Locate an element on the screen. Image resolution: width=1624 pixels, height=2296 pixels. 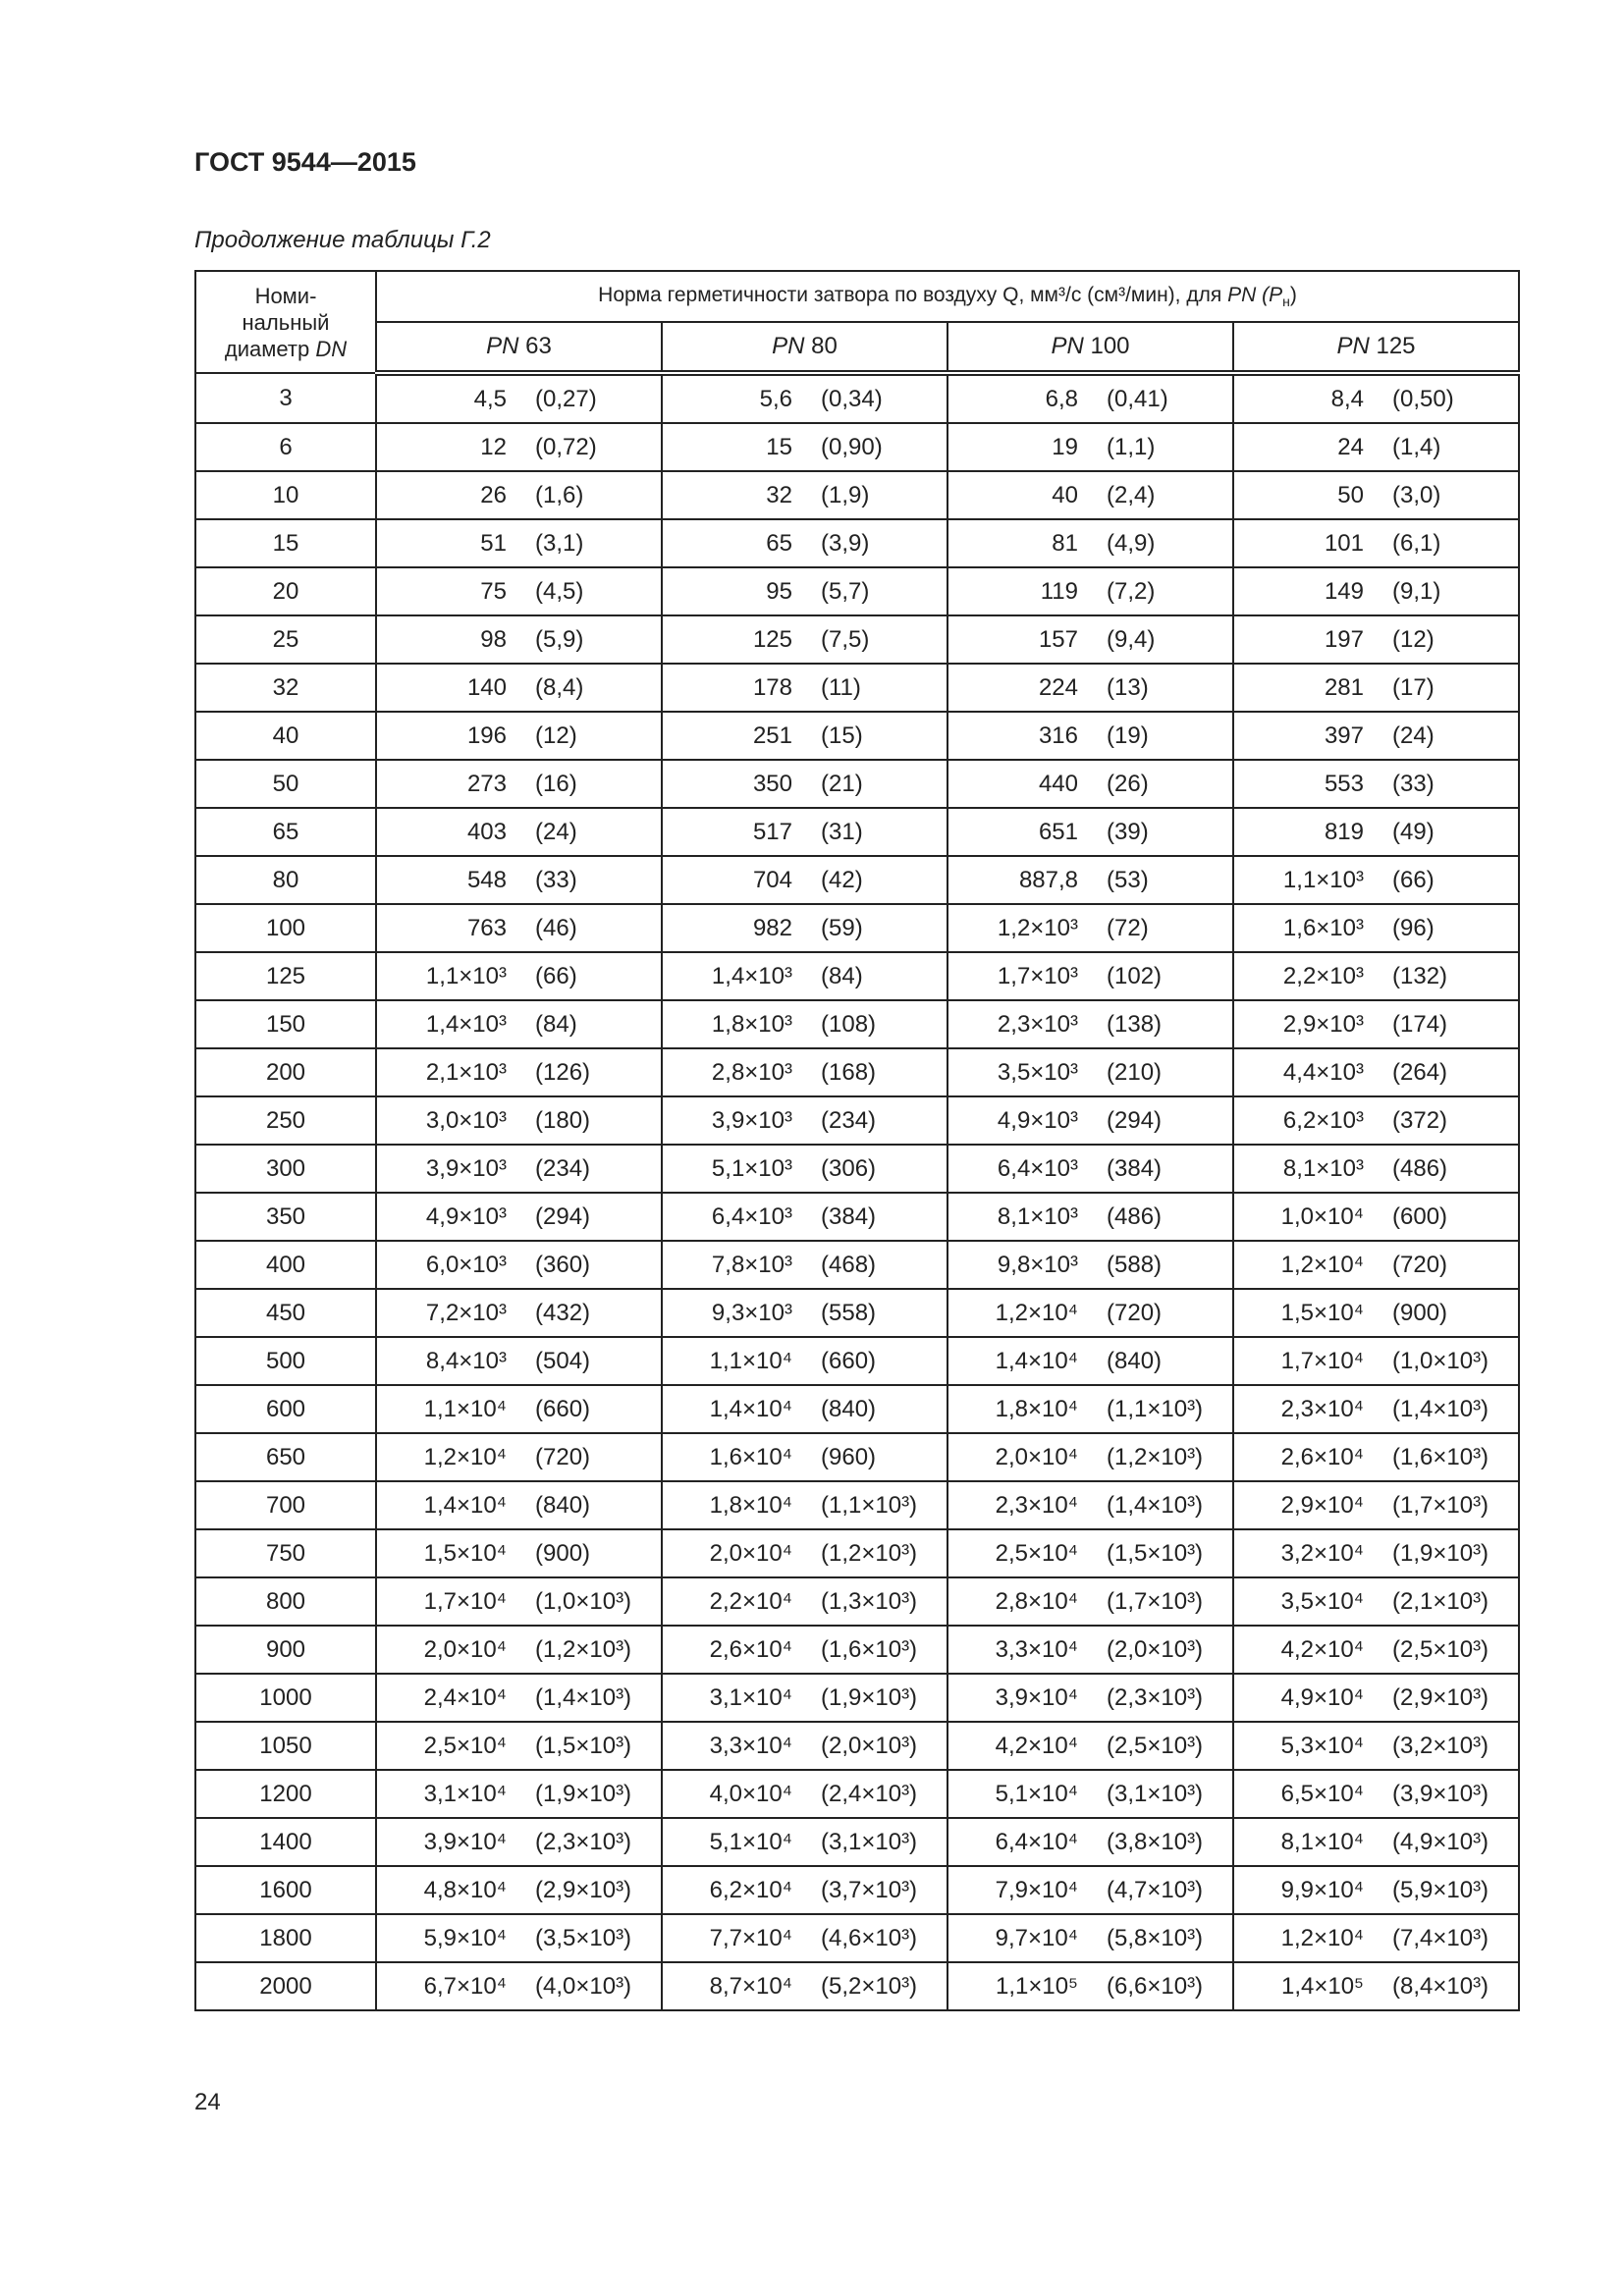
leakage-cell: 3,5×10⁴ (2,1×10³) is located at coordinates (1376, 1602).